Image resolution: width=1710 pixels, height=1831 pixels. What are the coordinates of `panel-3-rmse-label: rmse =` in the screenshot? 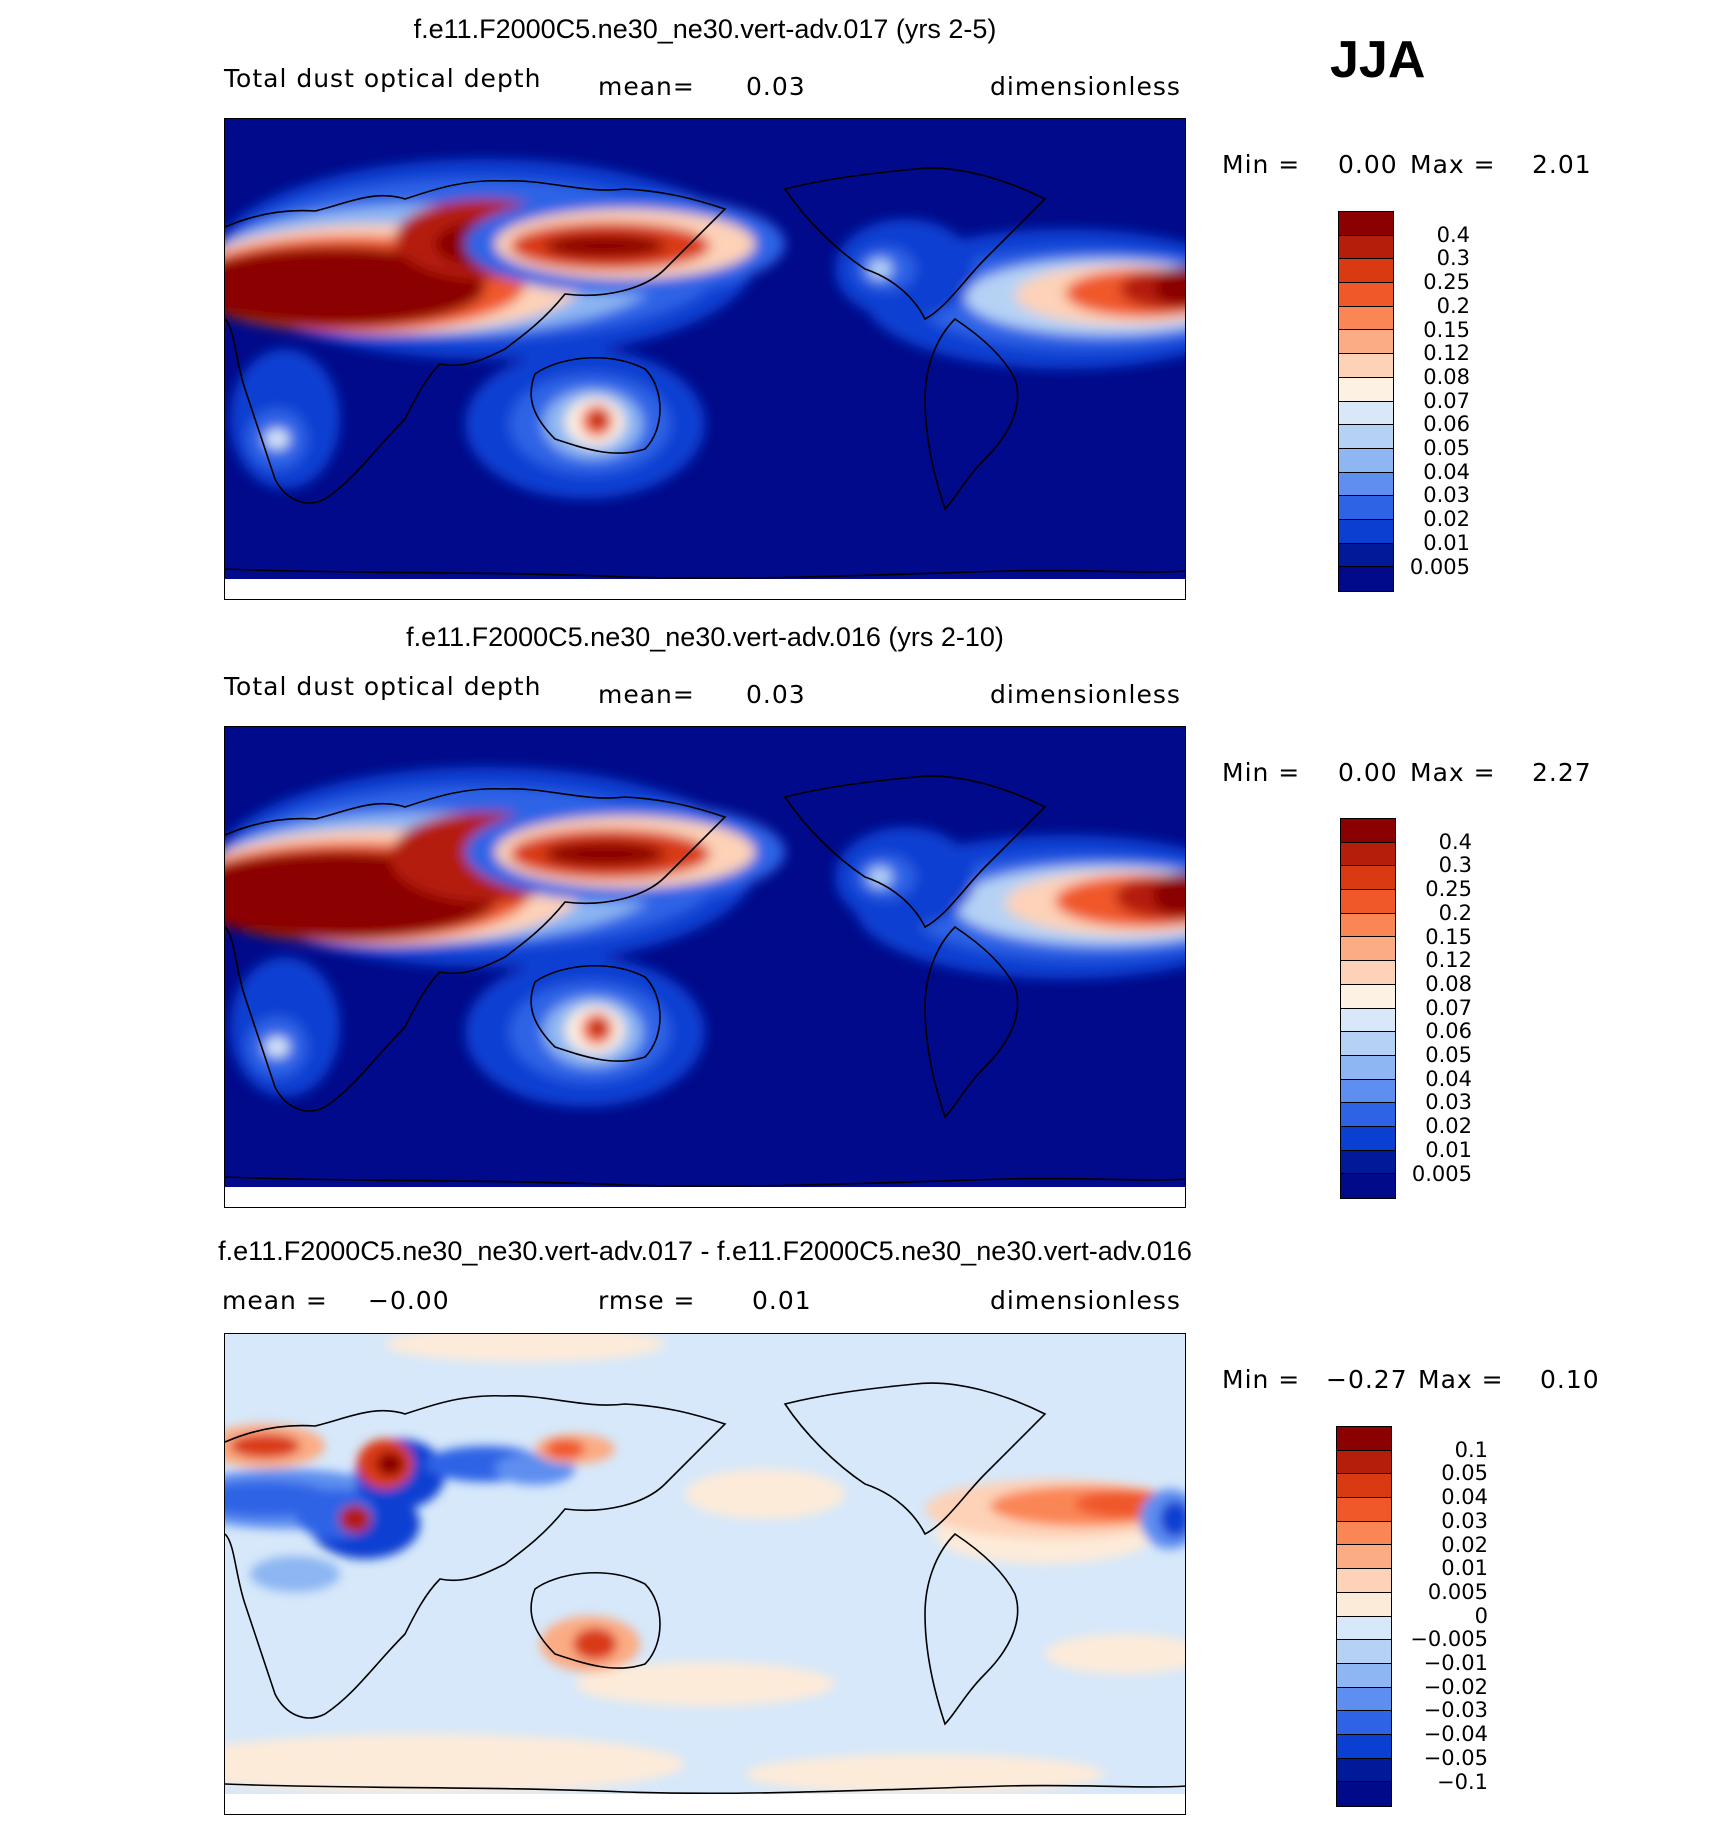 It's located at (647, 1300).